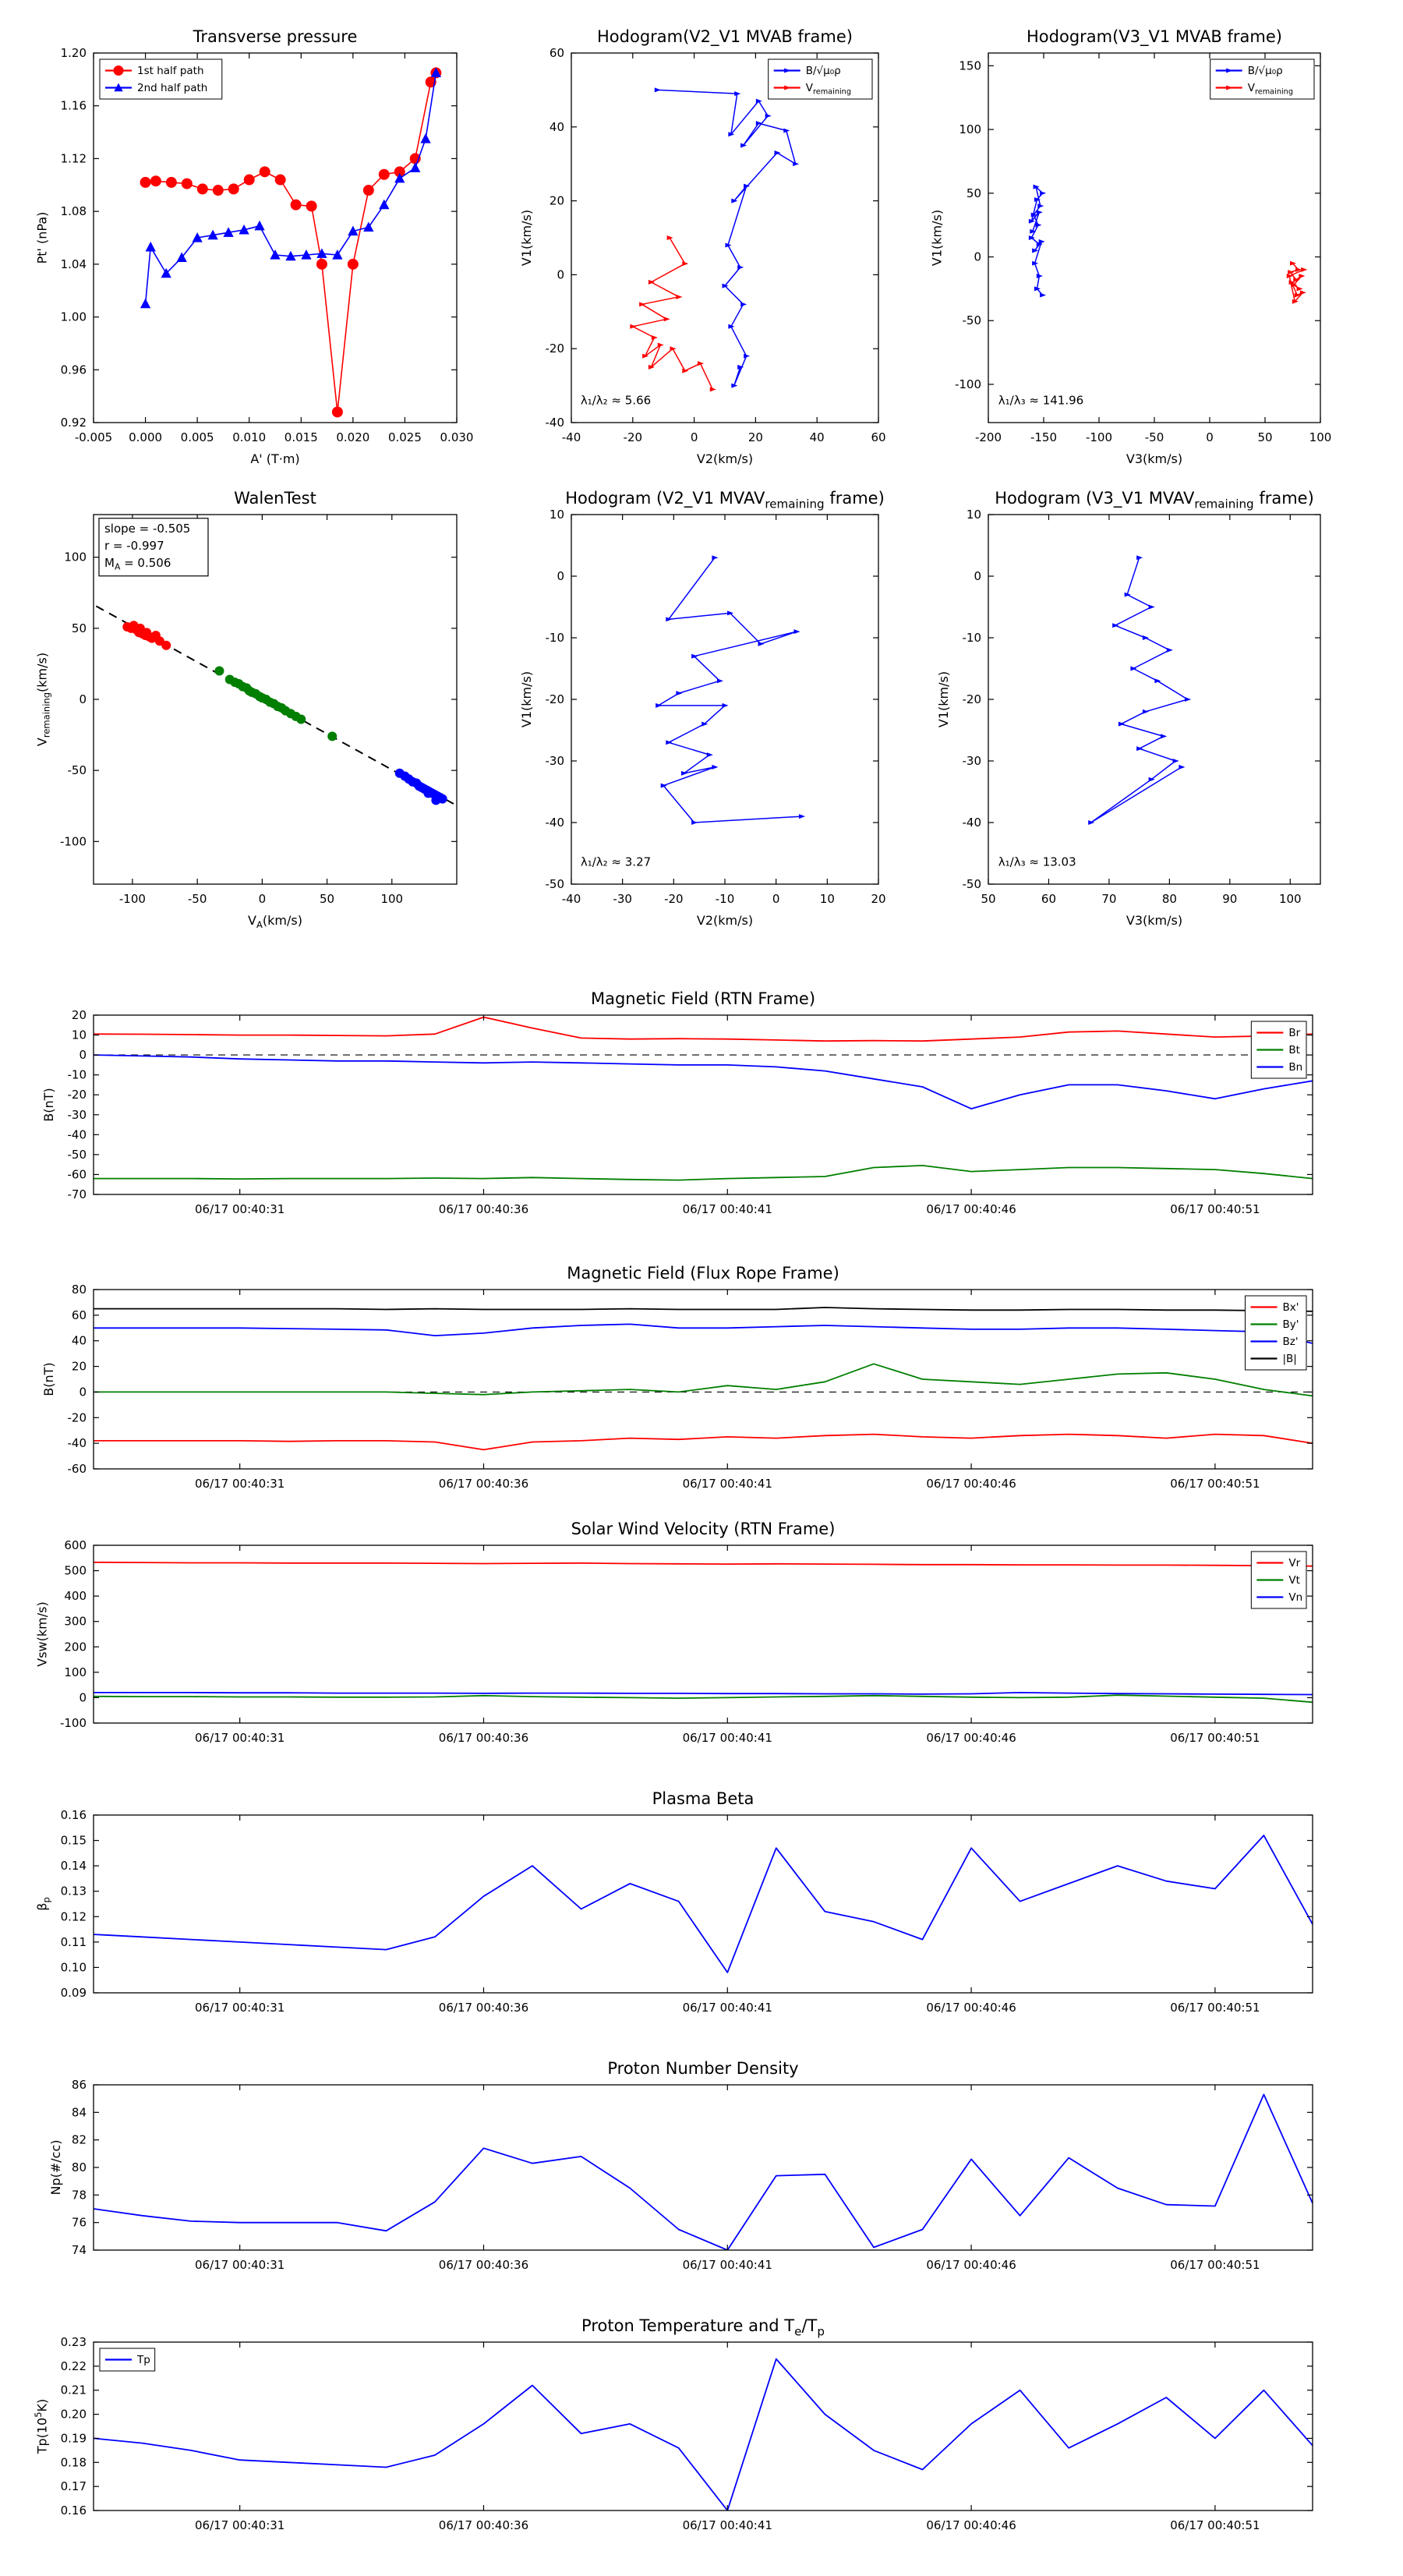 This screenshot has height=2576, width=1403. I want to click on x-tick-label: 80, so click(1169, 899).